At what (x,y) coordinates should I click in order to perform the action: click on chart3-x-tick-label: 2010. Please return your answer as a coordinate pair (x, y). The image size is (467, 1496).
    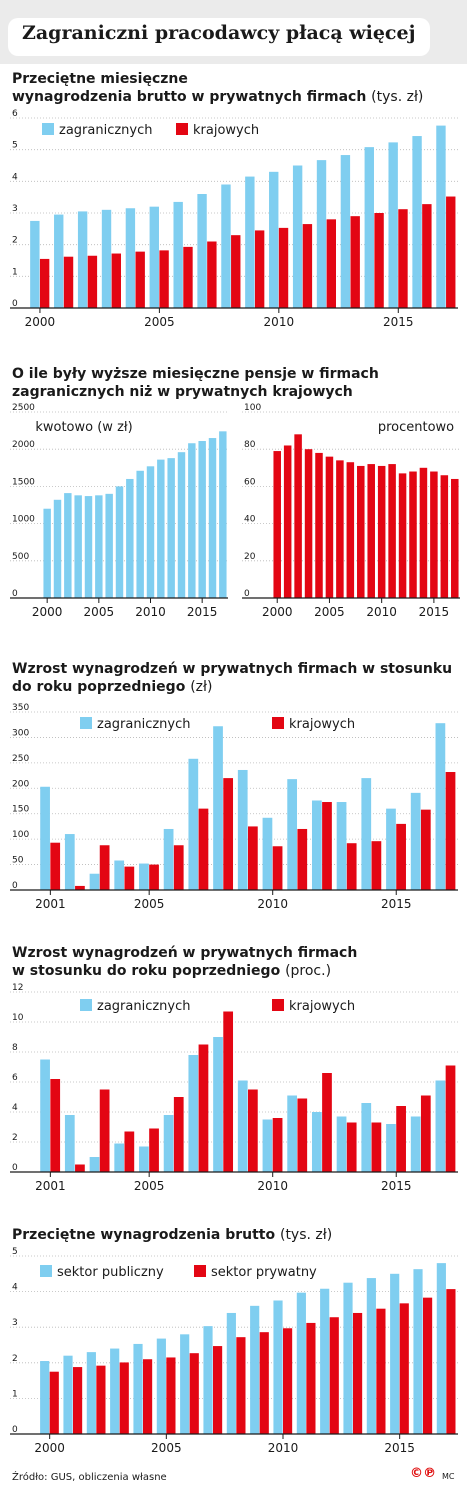
    Looking at the image, I should click on (381, 612).